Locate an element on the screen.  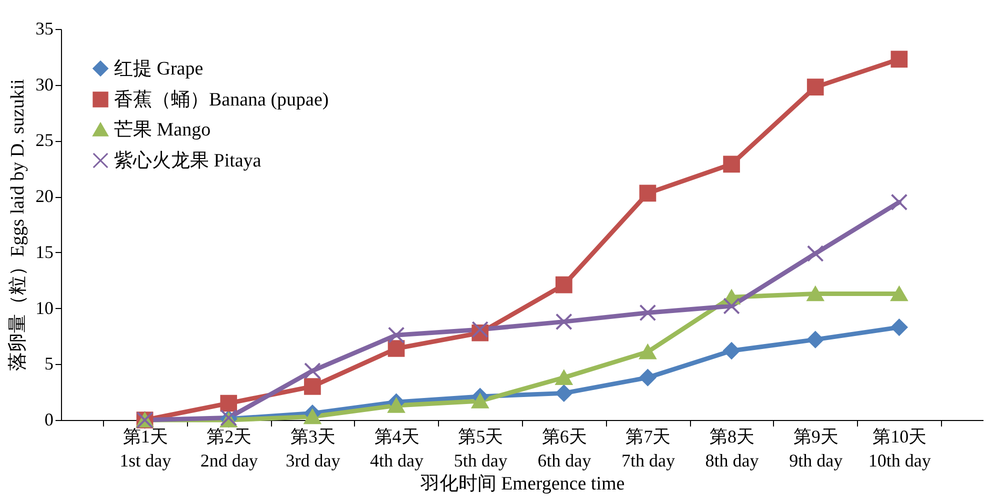
x-axis-title: 羽化时间 Emergence time is located at coordinates (522, 484).